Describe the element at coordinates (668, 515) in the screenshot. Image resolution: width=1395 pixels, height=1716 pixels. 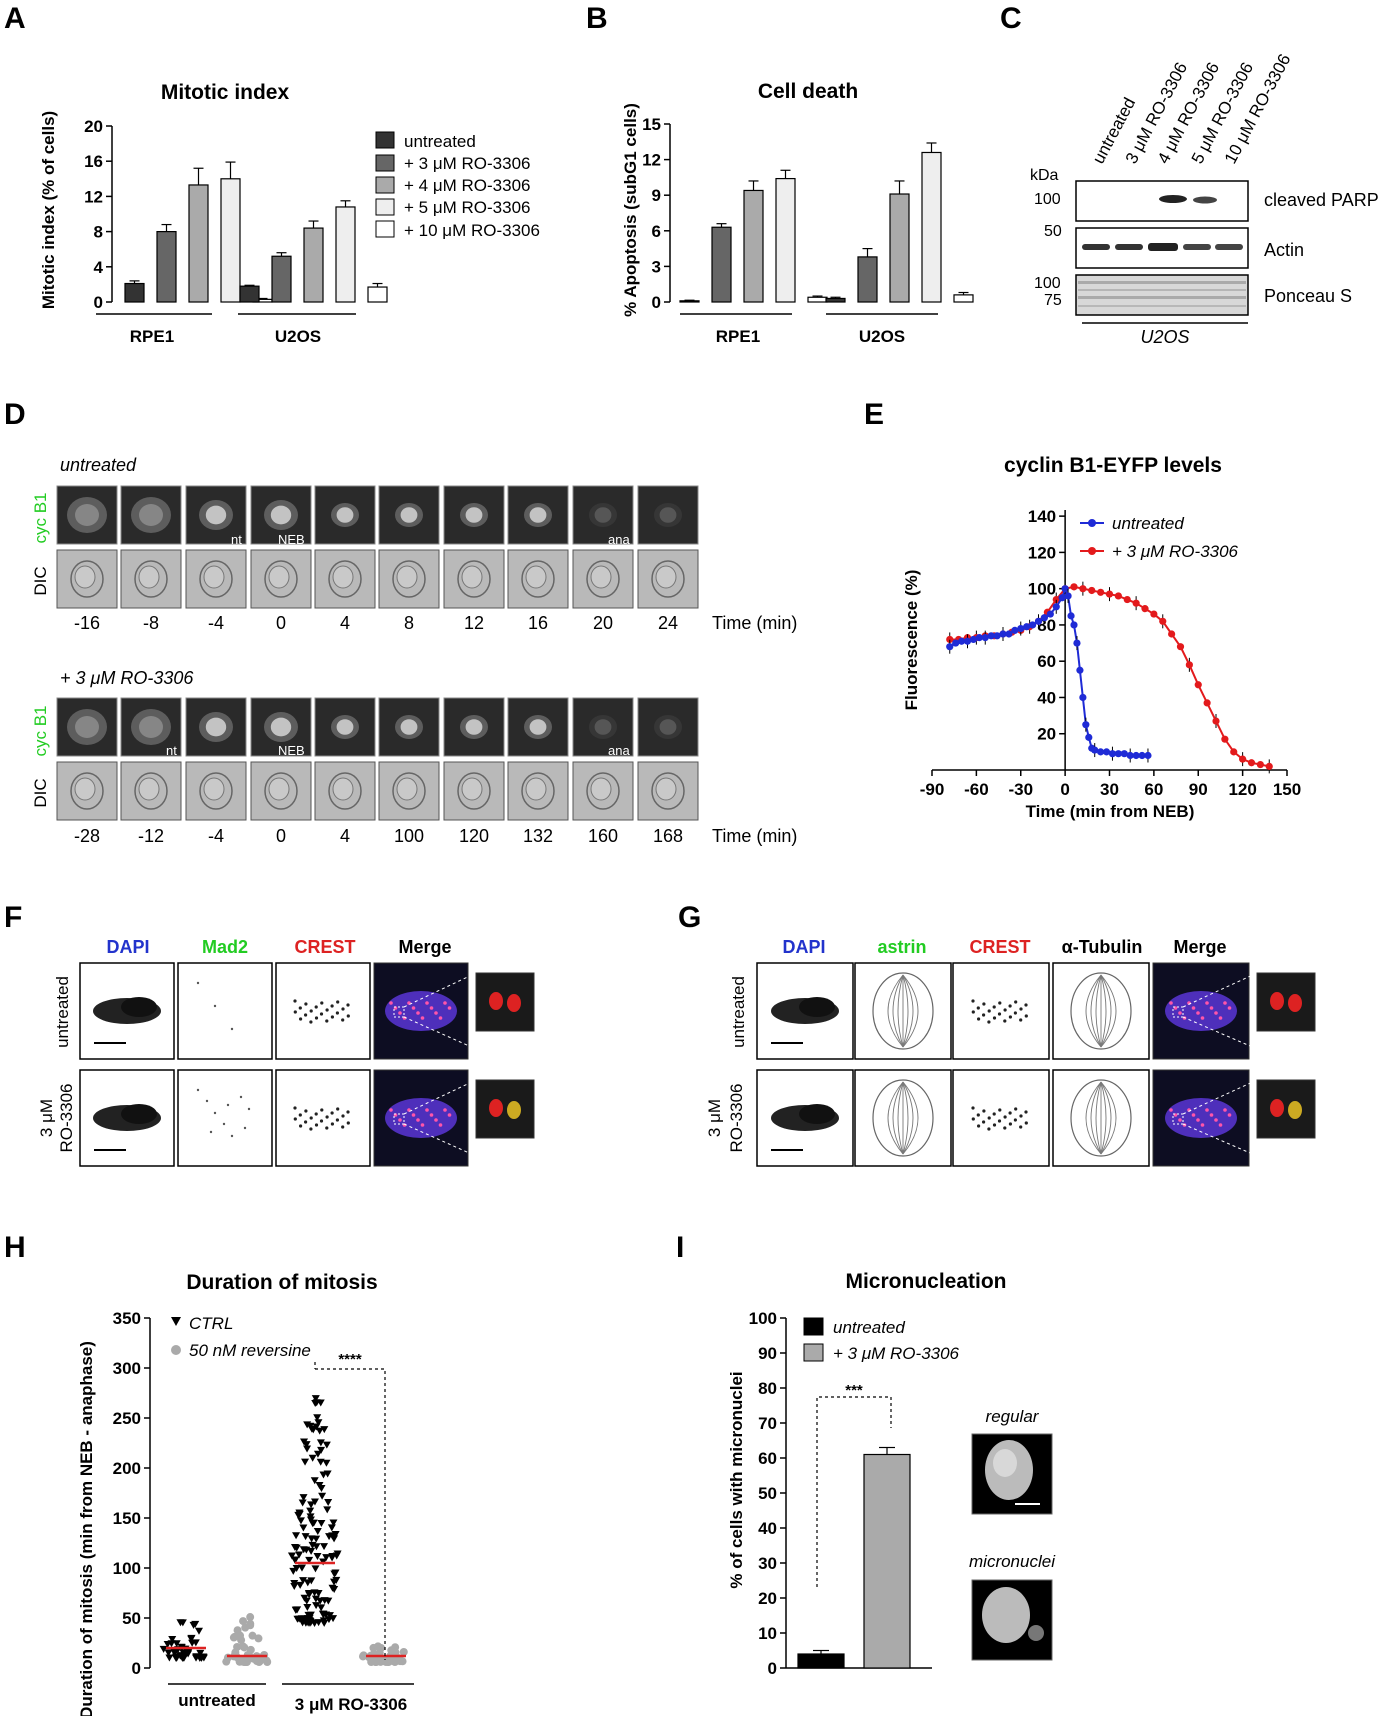
I see `cell-glow` at that location.